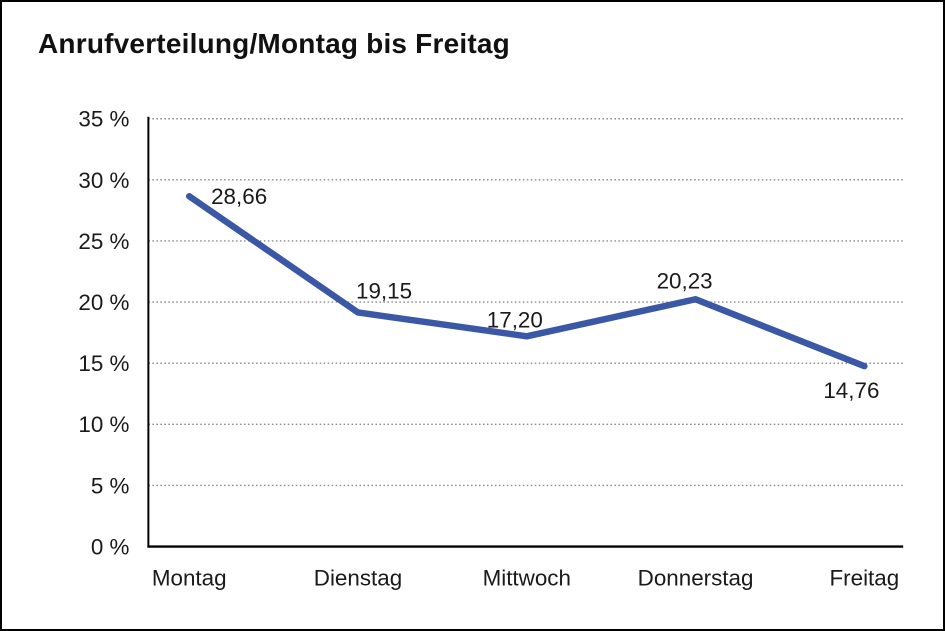 The image size is (945, 631). I want to click on y-tick-label: 10 %, so click(103, 424).